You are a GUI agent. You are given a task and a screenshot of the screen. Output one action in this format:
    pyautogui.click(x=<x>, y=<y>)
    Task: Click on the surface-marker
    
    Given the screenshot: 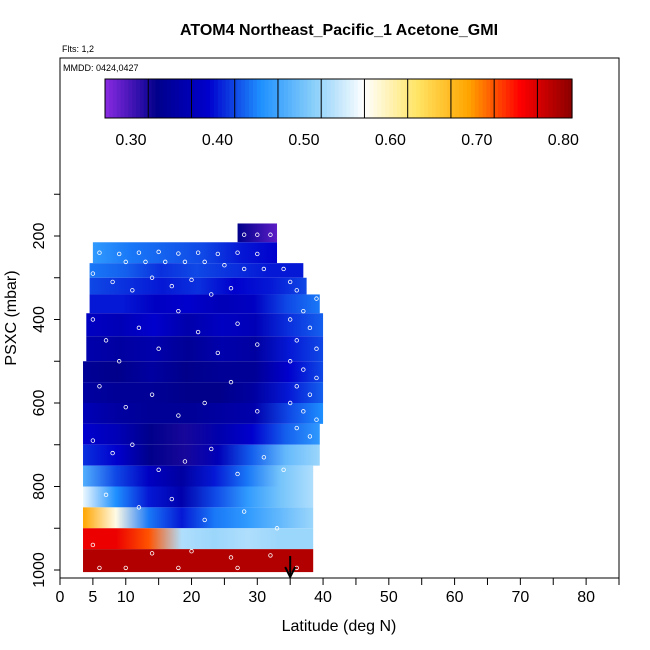 What is the action you would take?
    pyautogui.click(x=290, y=568)
    